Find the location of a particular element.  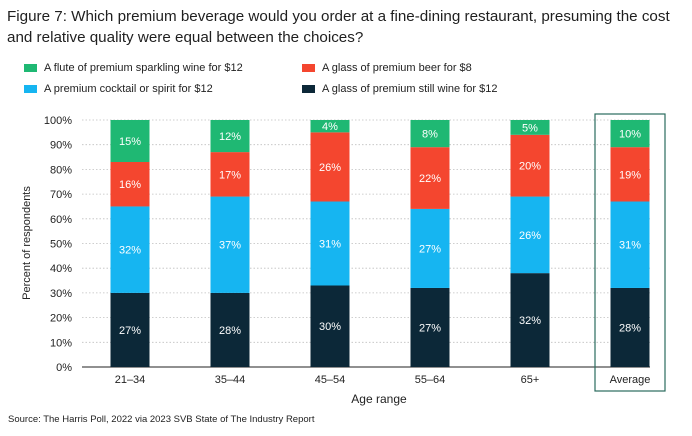

data-label: 37% is located at coordinates (230, 246).